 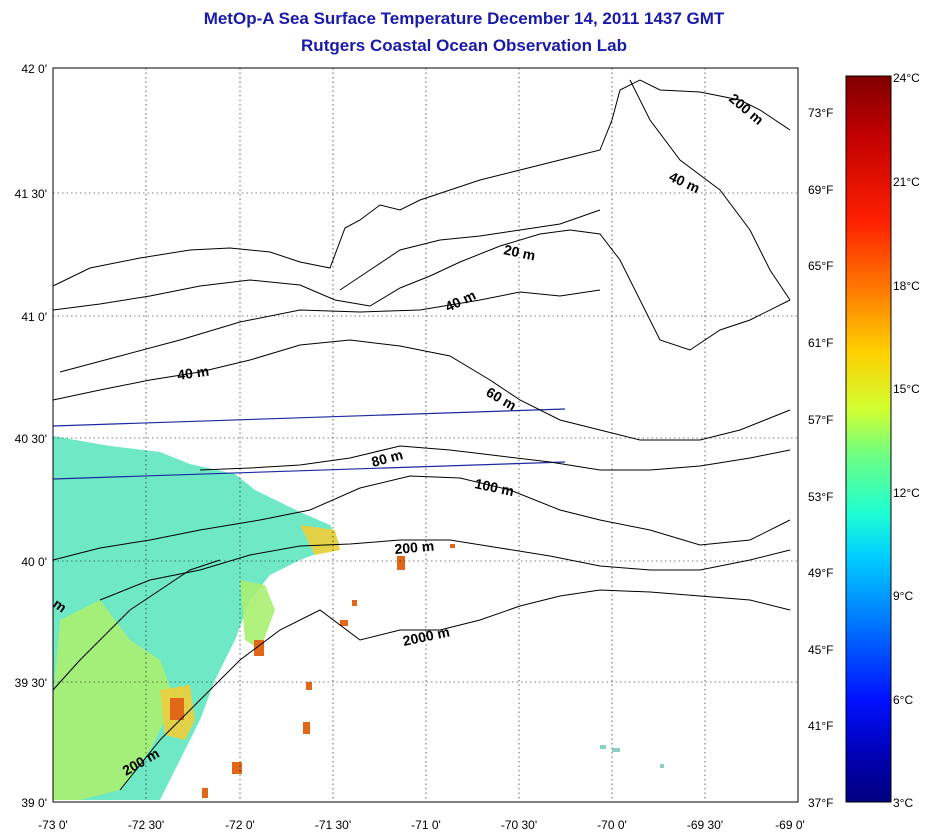 What do you see at coordinates (903, 596) in the screenshot?
I see `colorbar-tick-label: 9°C` at bounding box center [903, 596].